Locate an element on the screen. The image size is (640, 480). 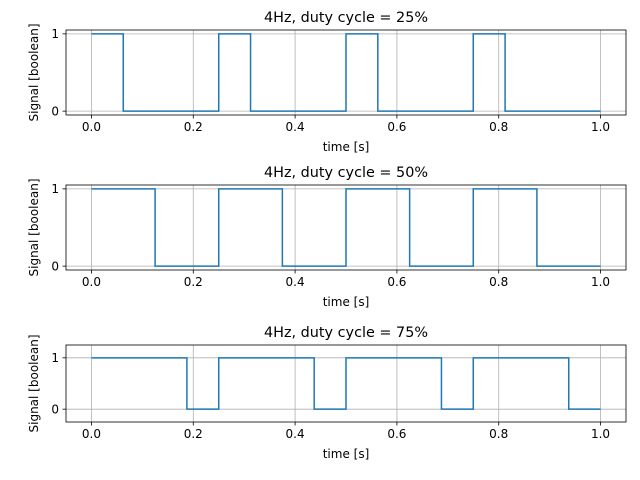
subplot-title: 4Hz, duty cycle = 25% is located at coordinates (346, 18).